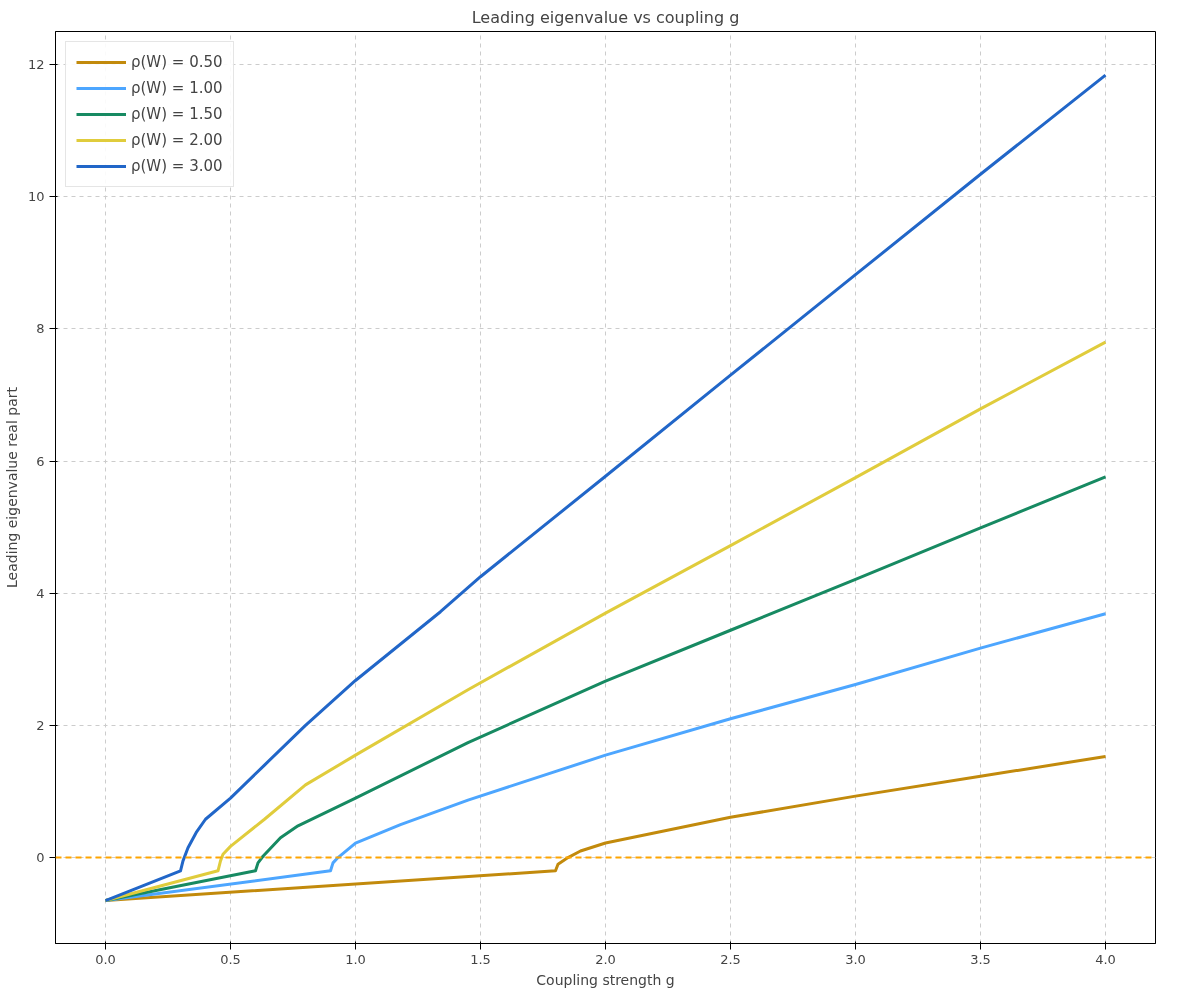 The width and height of the screenshot is (1182, 1006). Describe the element at coordinates (855, 959) in the screenshot. I see `x-tick-label: 3.0` at that location.